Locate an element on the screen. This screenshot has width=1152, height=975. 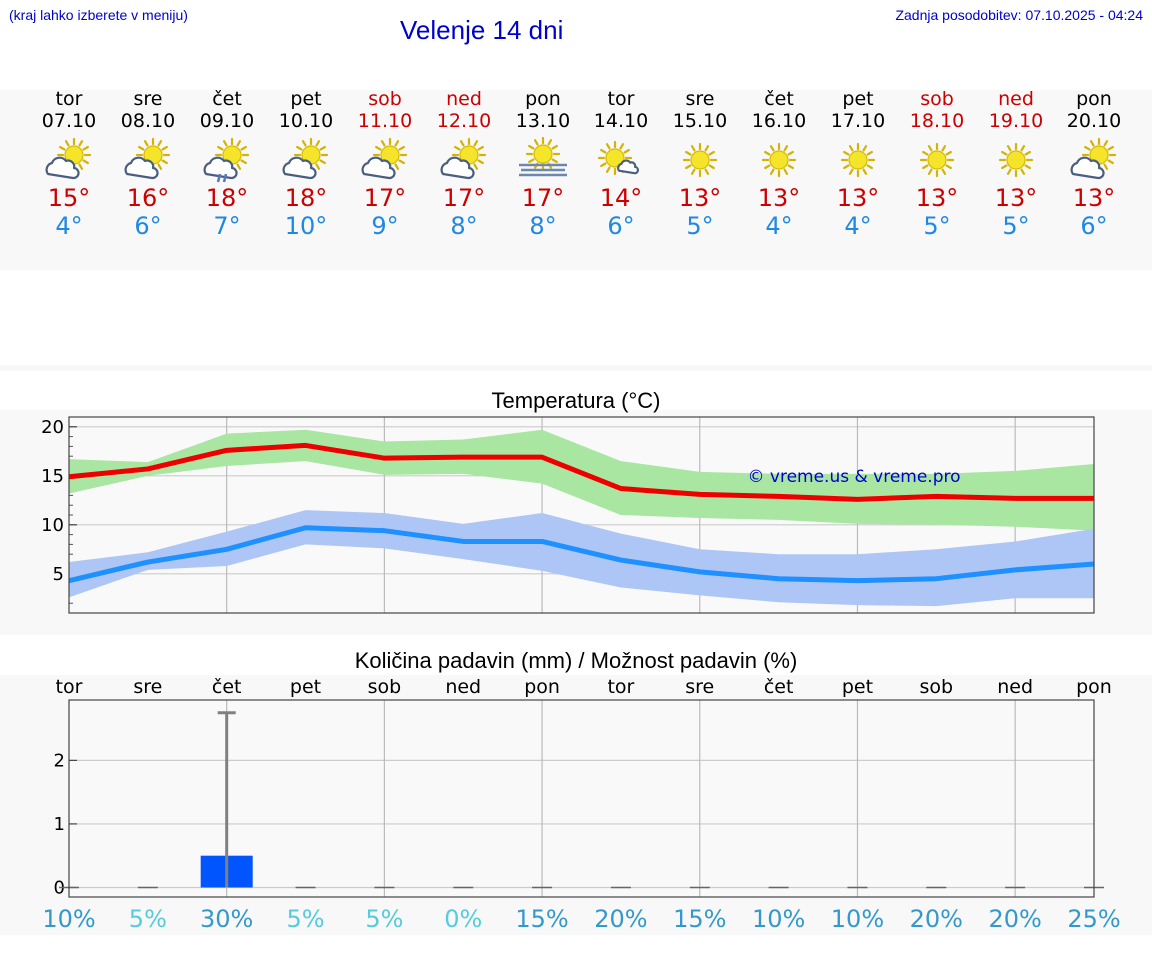
day-column: pet 10.10 18° 10° is located at coordinates (306, 164).